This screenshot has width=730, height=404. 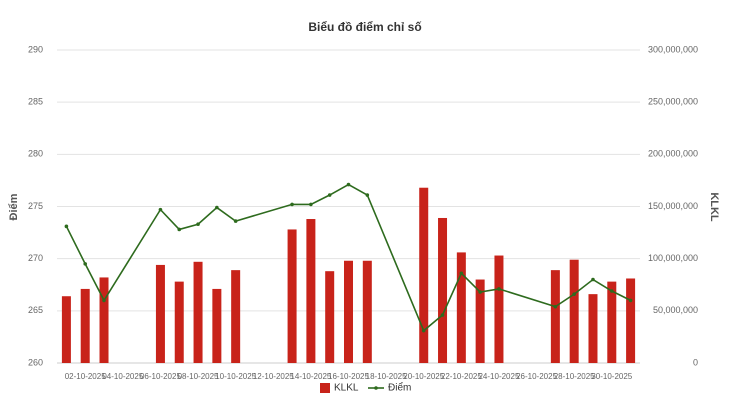 I want to click on y-axis-title: Điểm, so click(x=14, y=206).